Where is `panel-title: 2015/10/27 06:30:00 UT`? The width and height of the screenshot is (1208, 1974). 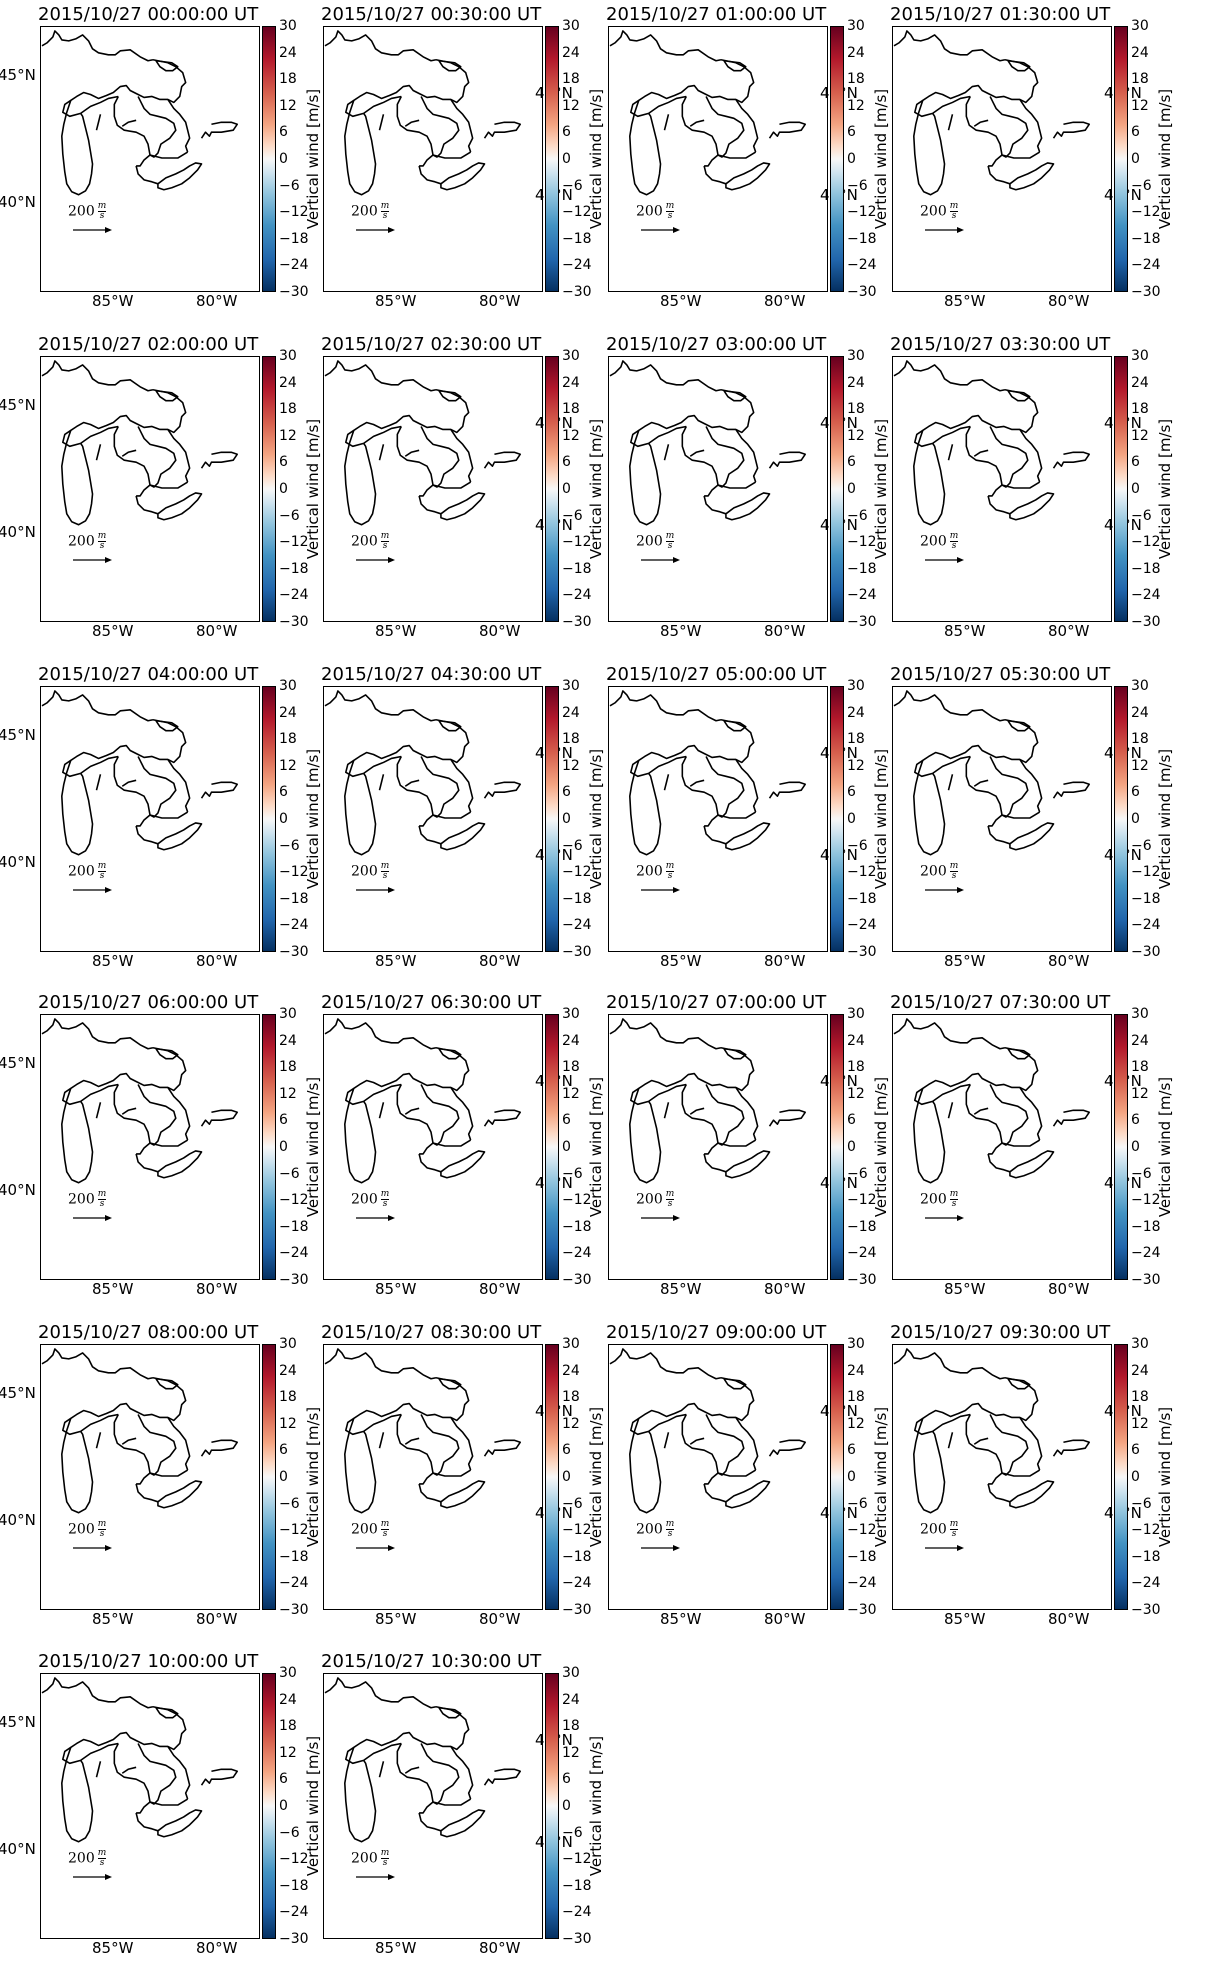 panel-title: 2015/10/27 06:30:00 UT is located at coordinates (431, 1002).